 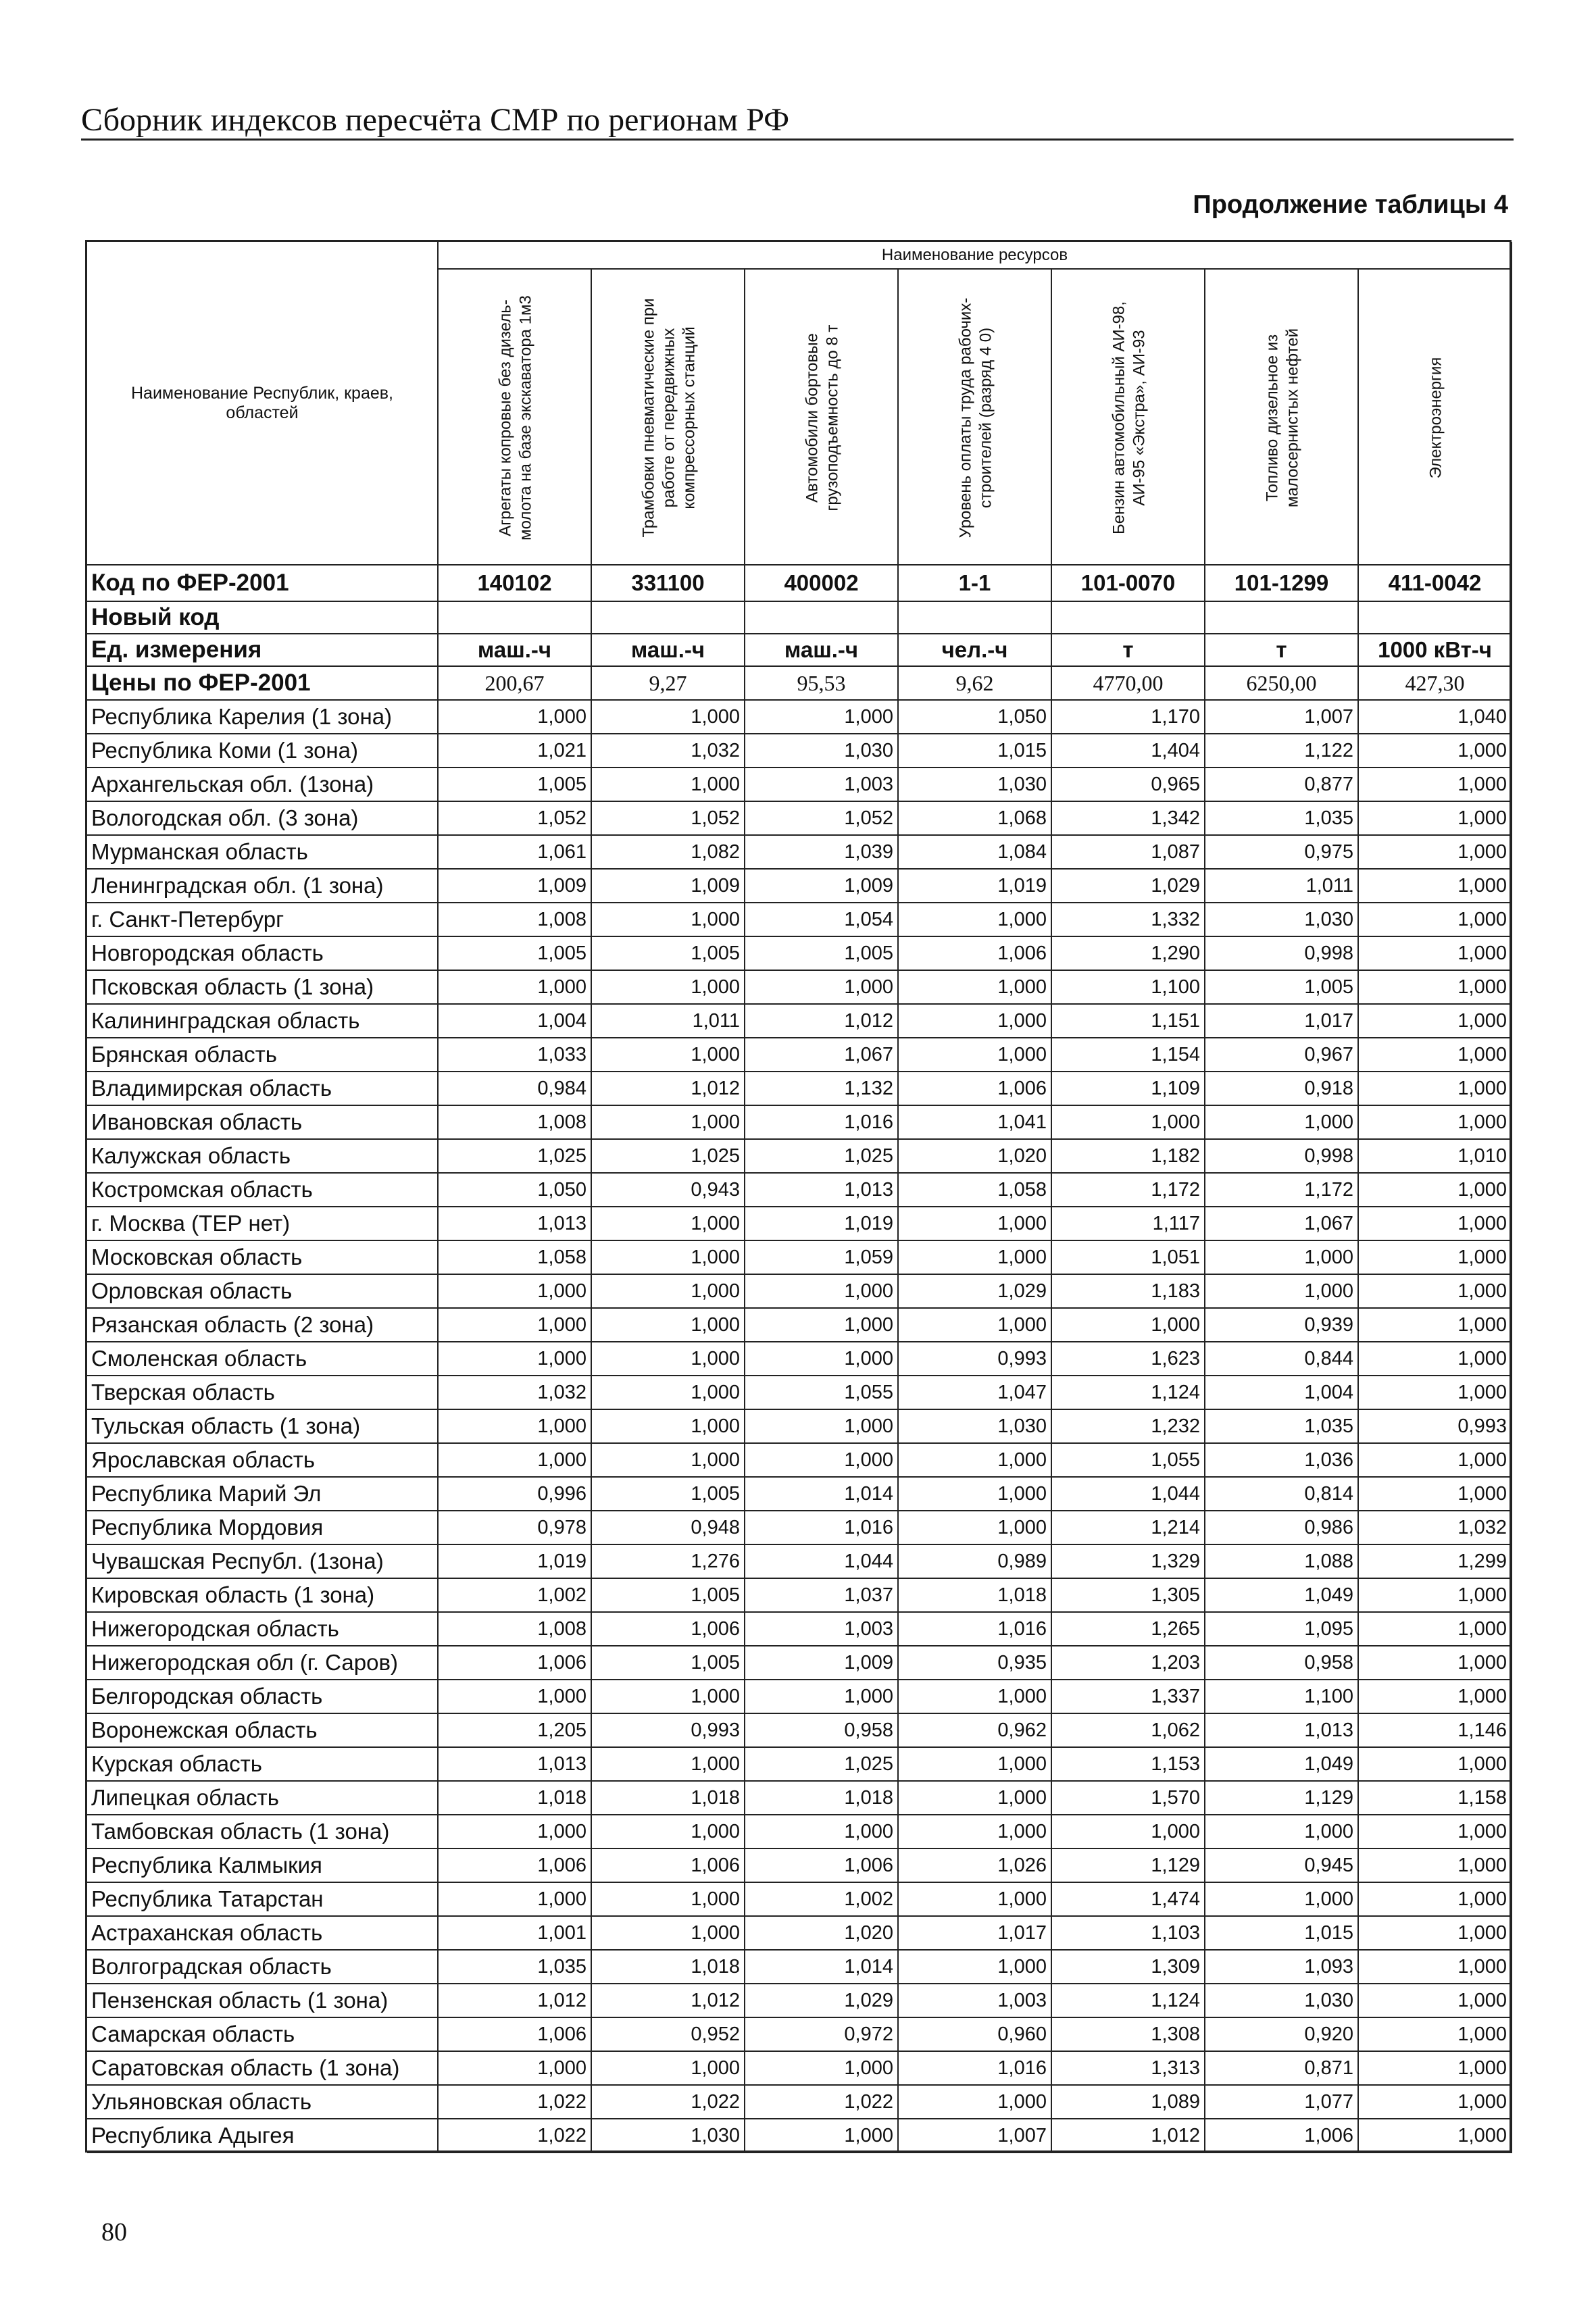 What do you see at coordinates (1282, 1630) in the screenshot?
I see `cell-value: 1,095` at bounding box center [1282, 1630].